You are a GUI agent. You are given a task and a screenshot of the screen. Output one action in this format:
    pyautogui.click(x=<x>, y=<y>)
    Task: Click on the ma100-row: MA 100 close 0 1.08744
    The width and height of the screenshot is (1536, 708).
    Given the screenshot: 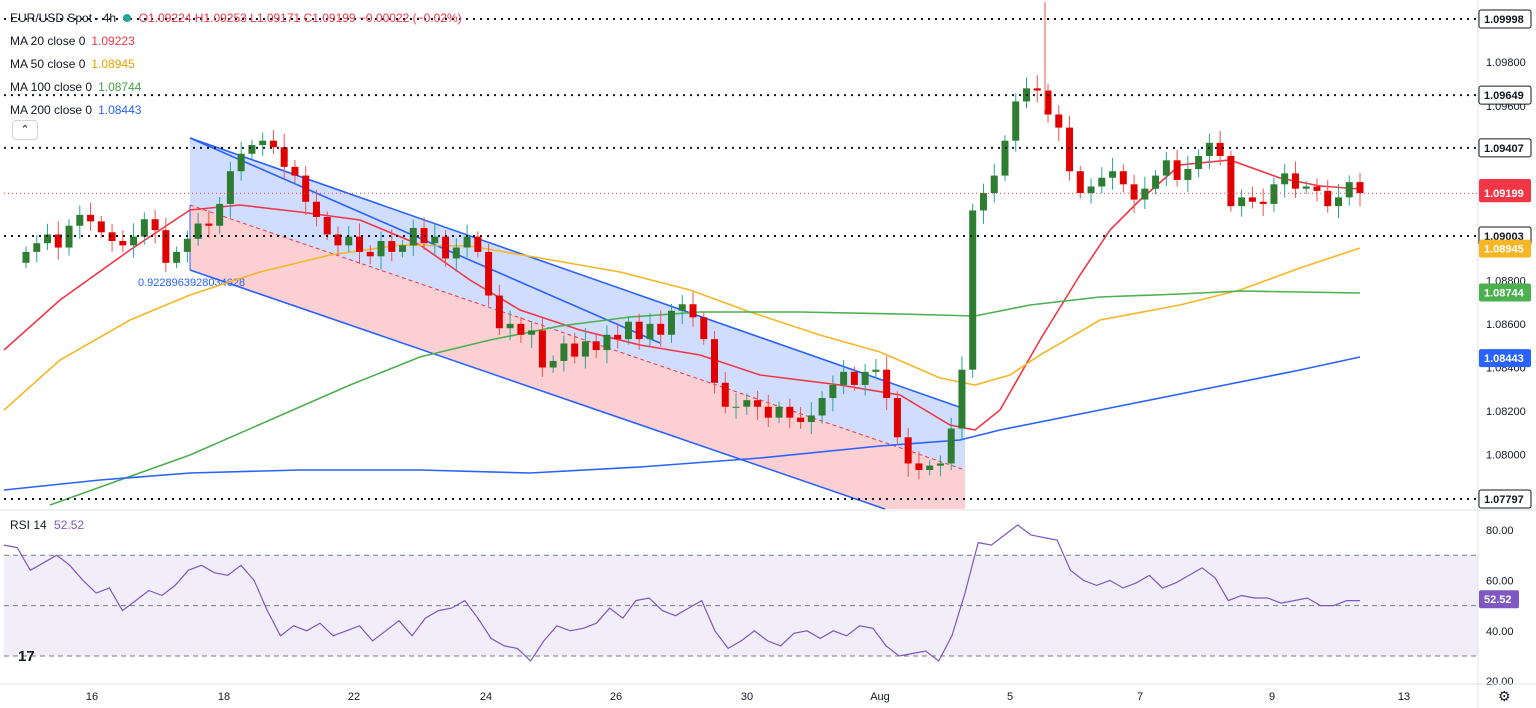 What is the action you would take?
    pyautogui.click(x=76, y=87)
    